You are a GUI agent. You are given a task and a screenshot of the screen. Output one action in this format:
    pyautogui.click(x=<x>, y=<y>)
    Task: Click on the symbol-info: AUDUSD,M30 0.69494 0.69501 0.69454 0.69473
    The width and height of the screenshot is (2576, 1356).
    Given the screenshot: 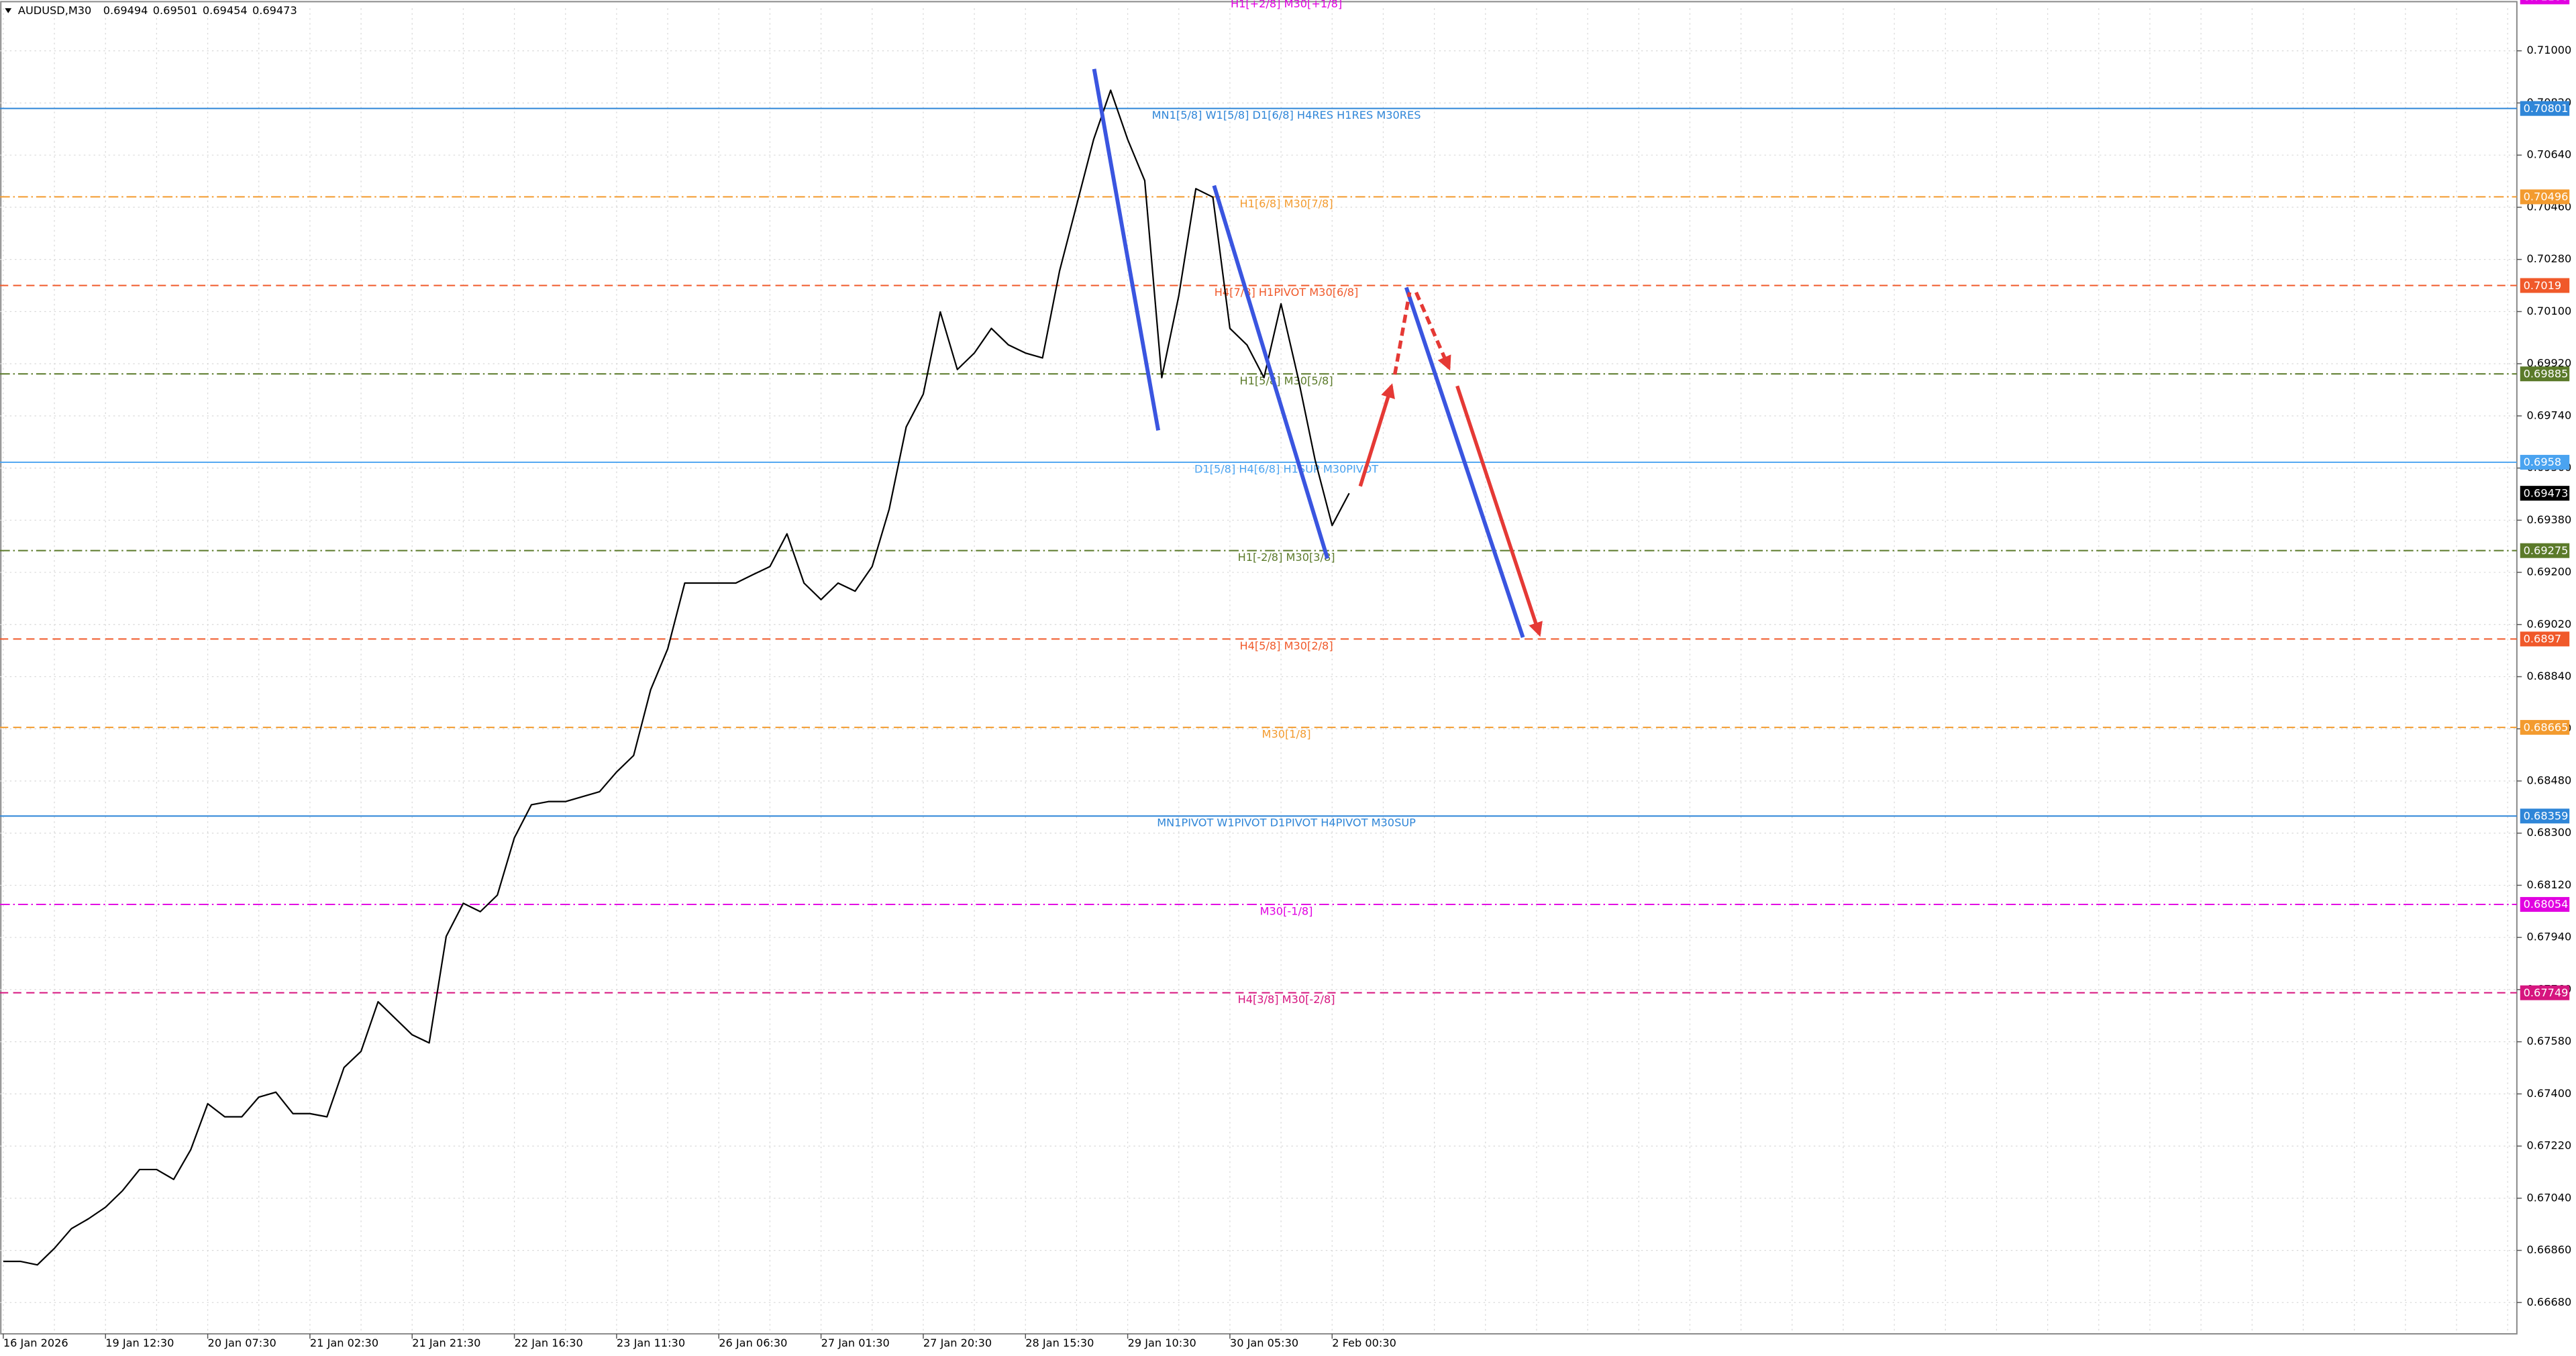 What is the action you would take?
    pyautogui.click(x=157, y=9)
    